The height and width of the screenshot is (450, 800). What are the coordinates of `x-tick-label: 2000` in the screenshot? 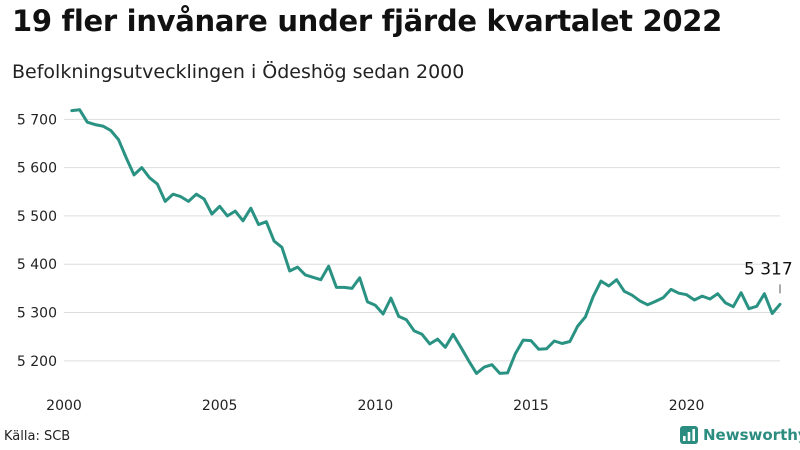 It's located at (64, 406).